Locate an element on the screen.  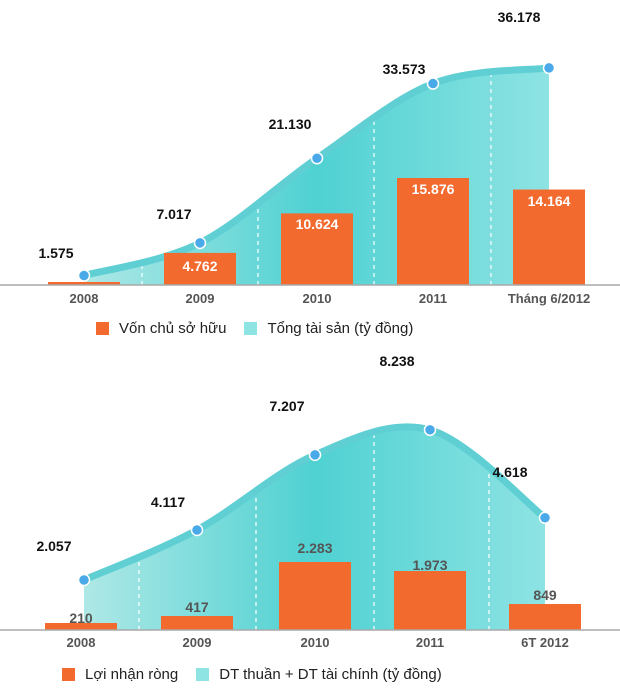
legend-item: Lợi nhận ròng is located at coordinates (120, 674).